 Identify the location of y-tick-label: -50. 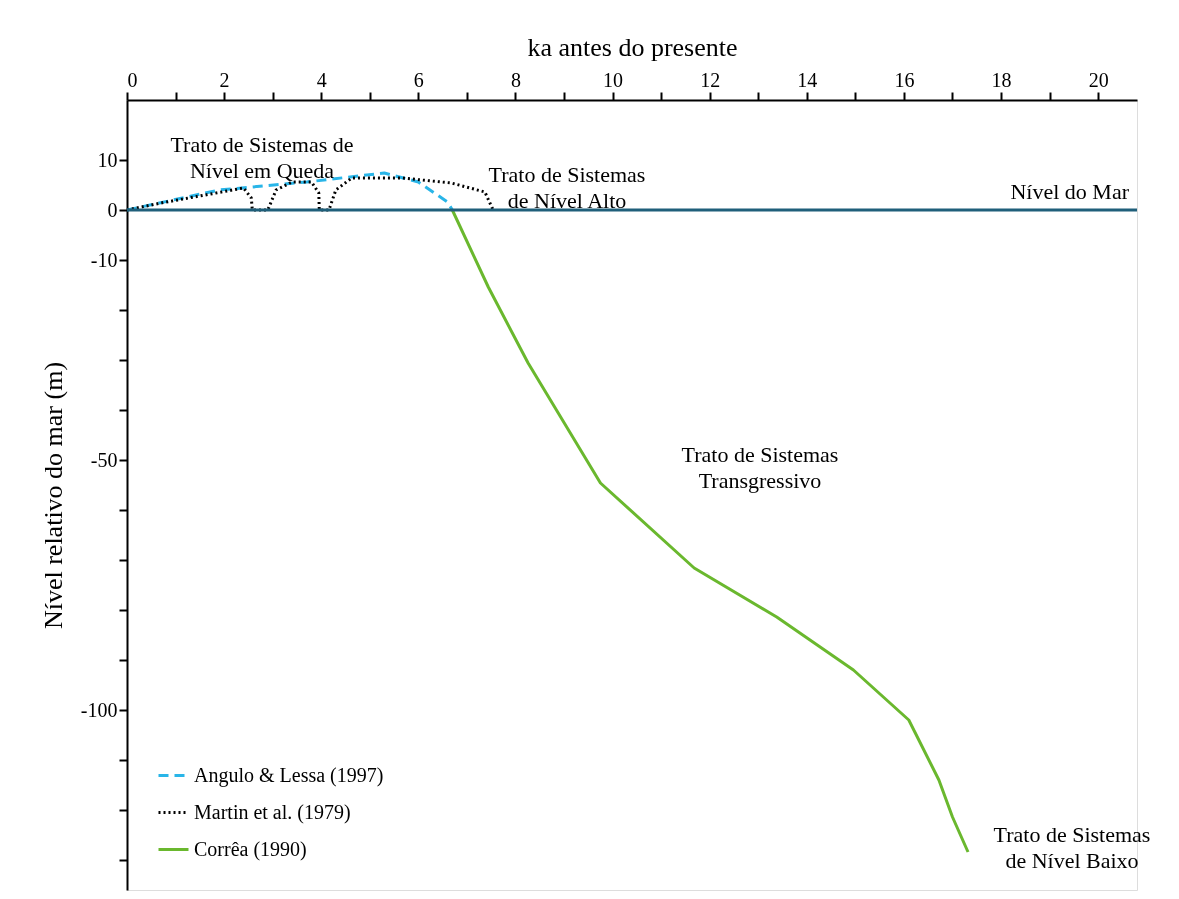
(104, 459).